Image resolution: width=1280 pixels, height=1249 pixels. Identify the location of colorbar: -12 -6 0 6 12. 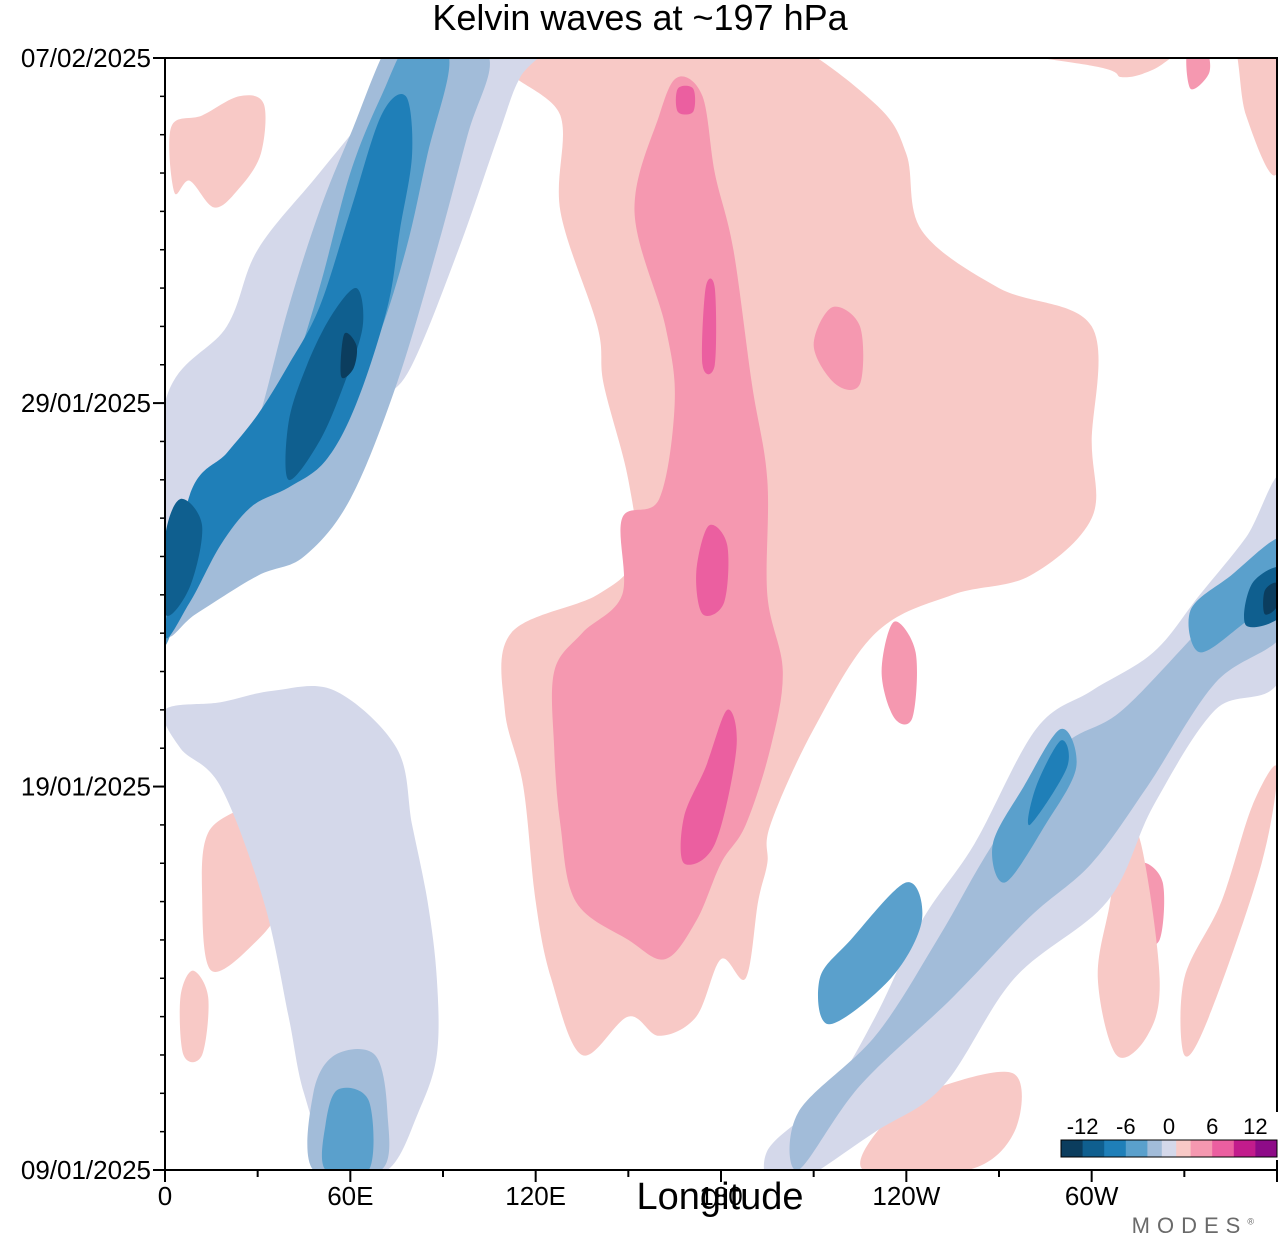
(1169, 1136).